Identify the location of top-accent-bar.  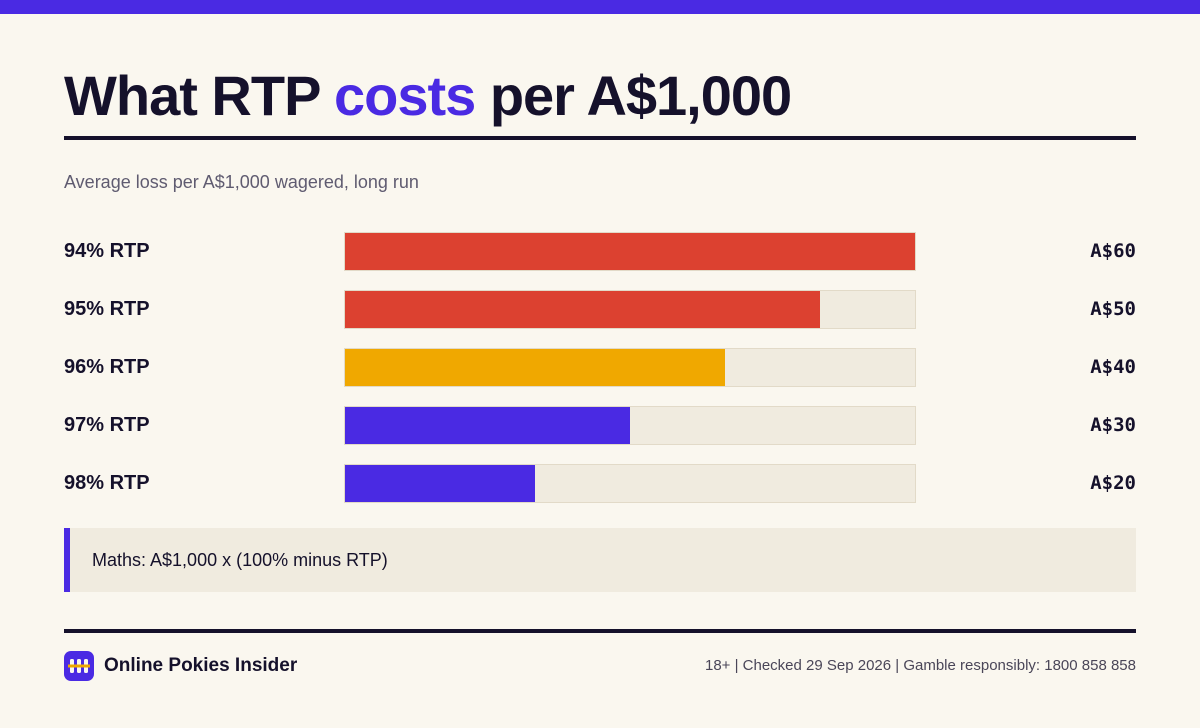
(600, 7).